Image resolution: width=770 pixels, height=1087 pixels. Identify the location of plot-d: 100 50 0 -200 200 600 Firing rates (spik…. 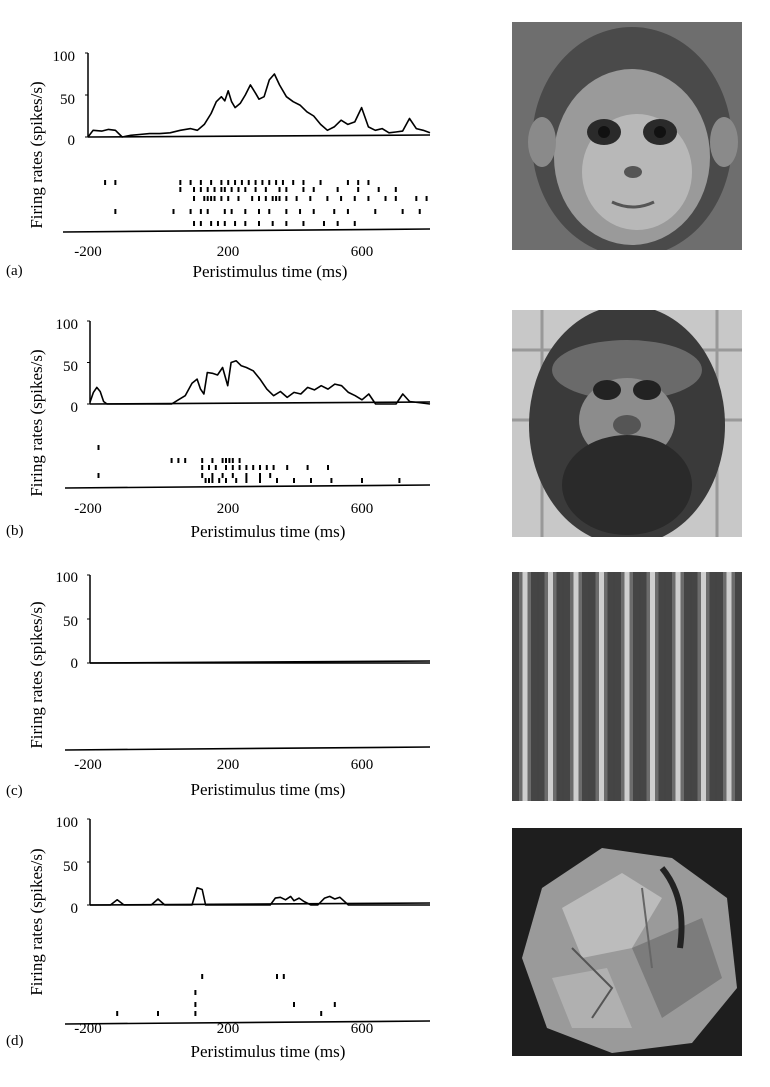
(218, 938).